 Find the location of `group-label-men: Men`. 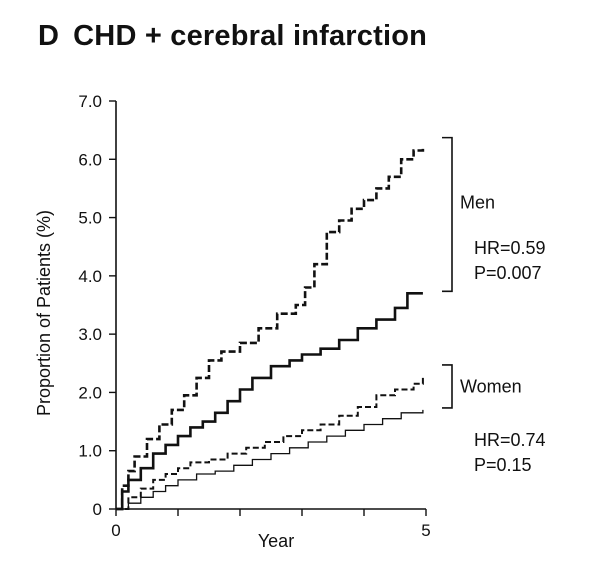

group-label-men: Men is located at coordinates (477, 202).